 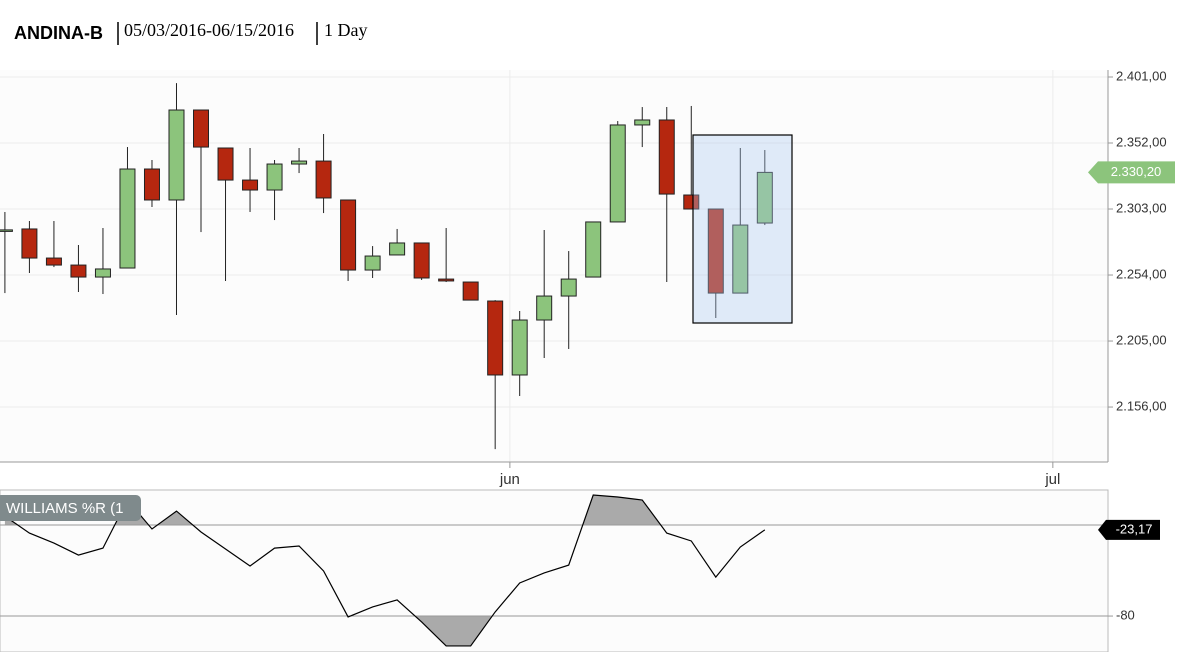 What do you see at coordinates (1052, 479) in the screenshot?
I see `x-tick-label: jul` at bounding box center [1052, 479].